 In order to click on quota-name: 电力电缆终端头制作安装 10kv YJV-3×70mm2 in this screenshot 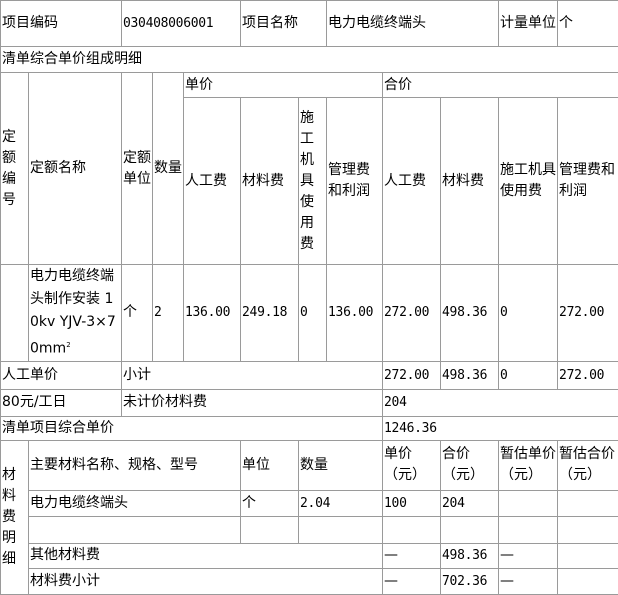, I will do `click(75, 313)`.